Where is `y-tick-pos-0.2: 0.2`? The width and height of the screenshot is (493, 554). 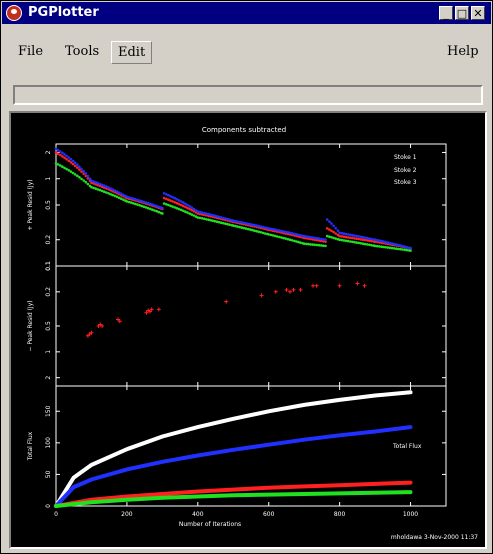 y-tick-pos-0.2: 0.2 is located at coordinates (48, 240).